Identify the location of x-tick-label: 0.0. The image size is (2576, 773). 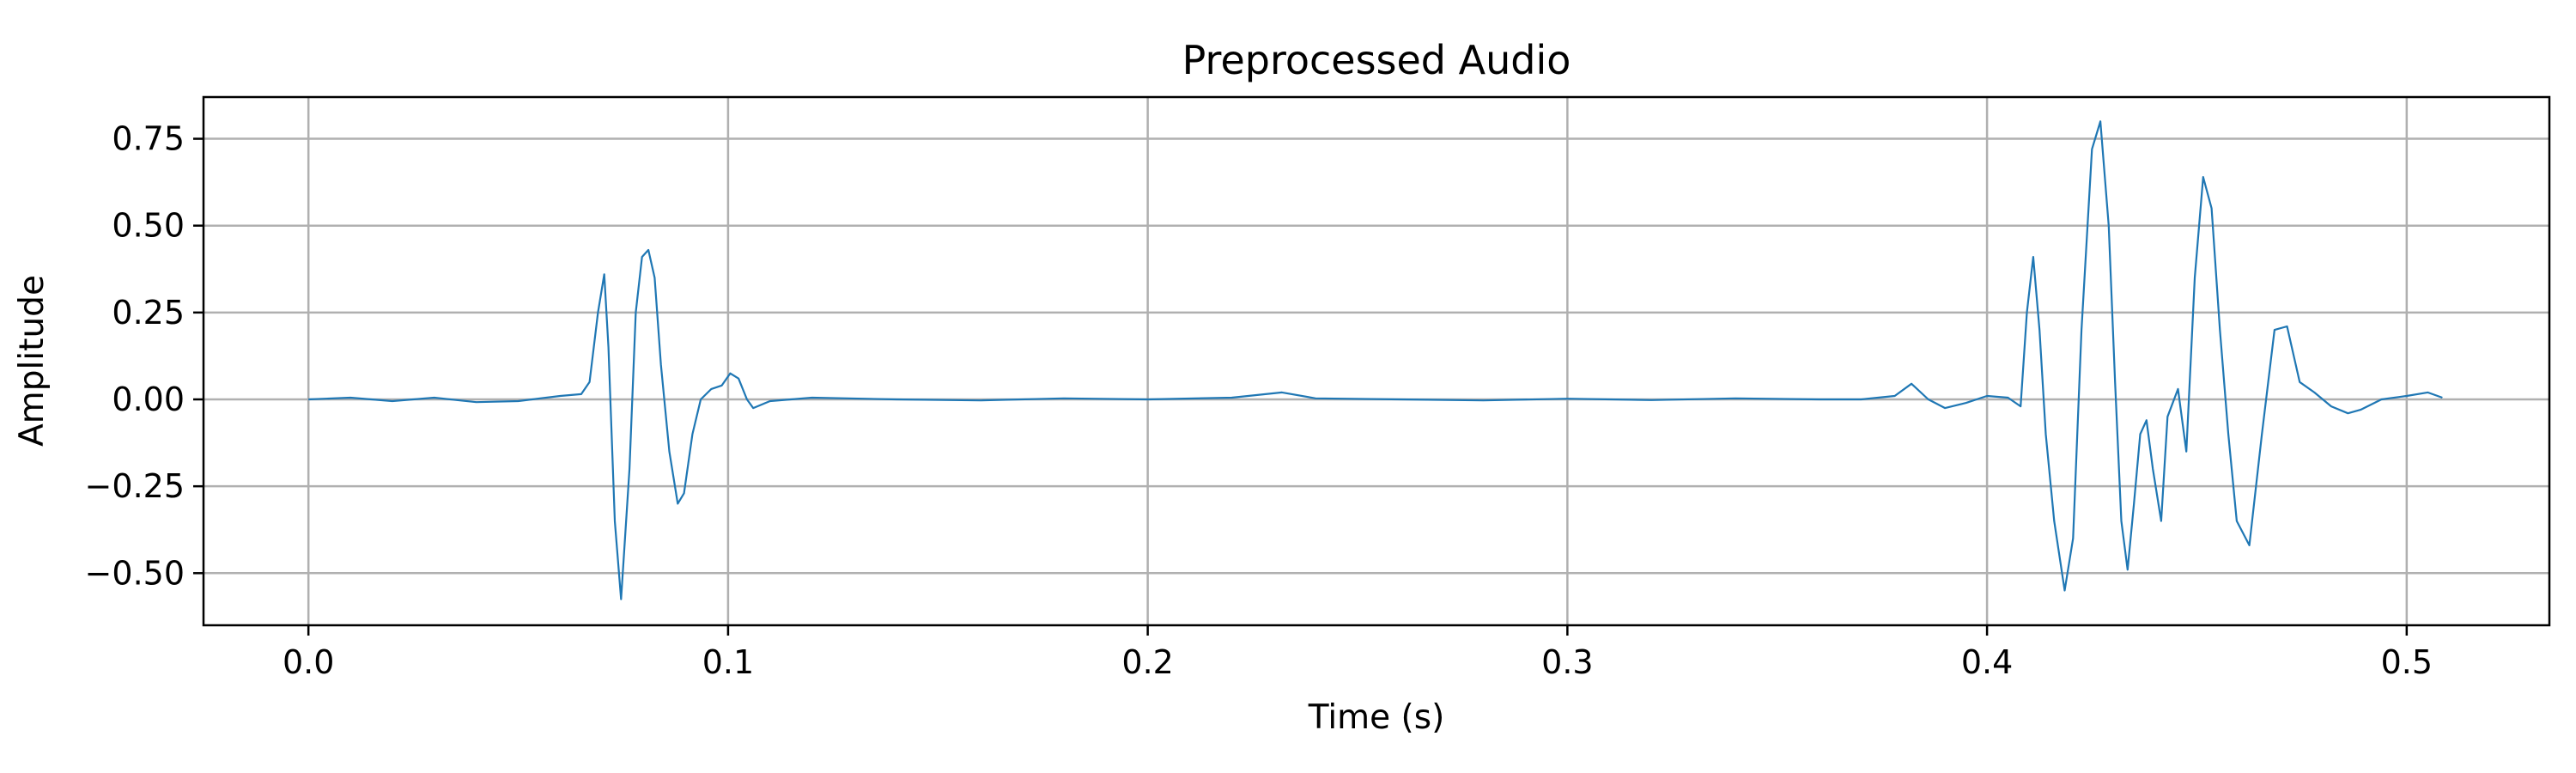
(308, 662).